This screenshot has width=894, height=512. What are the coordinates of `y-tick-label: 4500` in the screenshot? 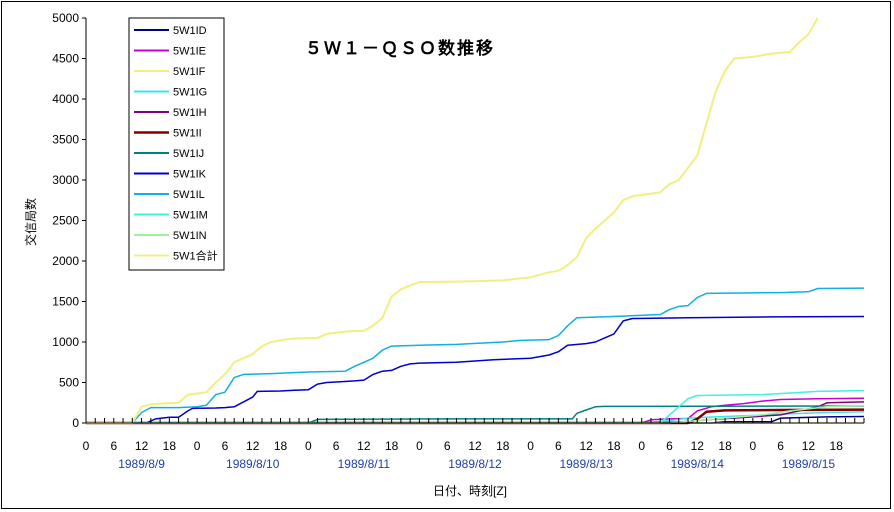 It's located at (65, 59).